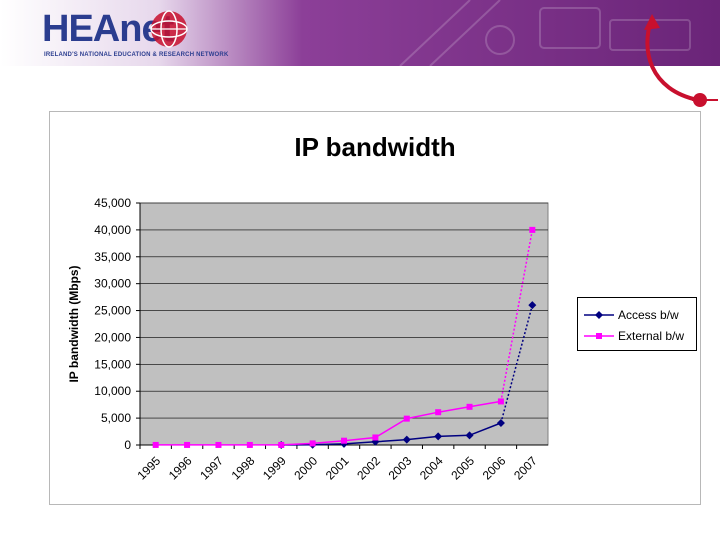 Image resolution: width=720 pixels, height=540 pixels. I want to click on x-tick-label: 2004, so click(431, 468).